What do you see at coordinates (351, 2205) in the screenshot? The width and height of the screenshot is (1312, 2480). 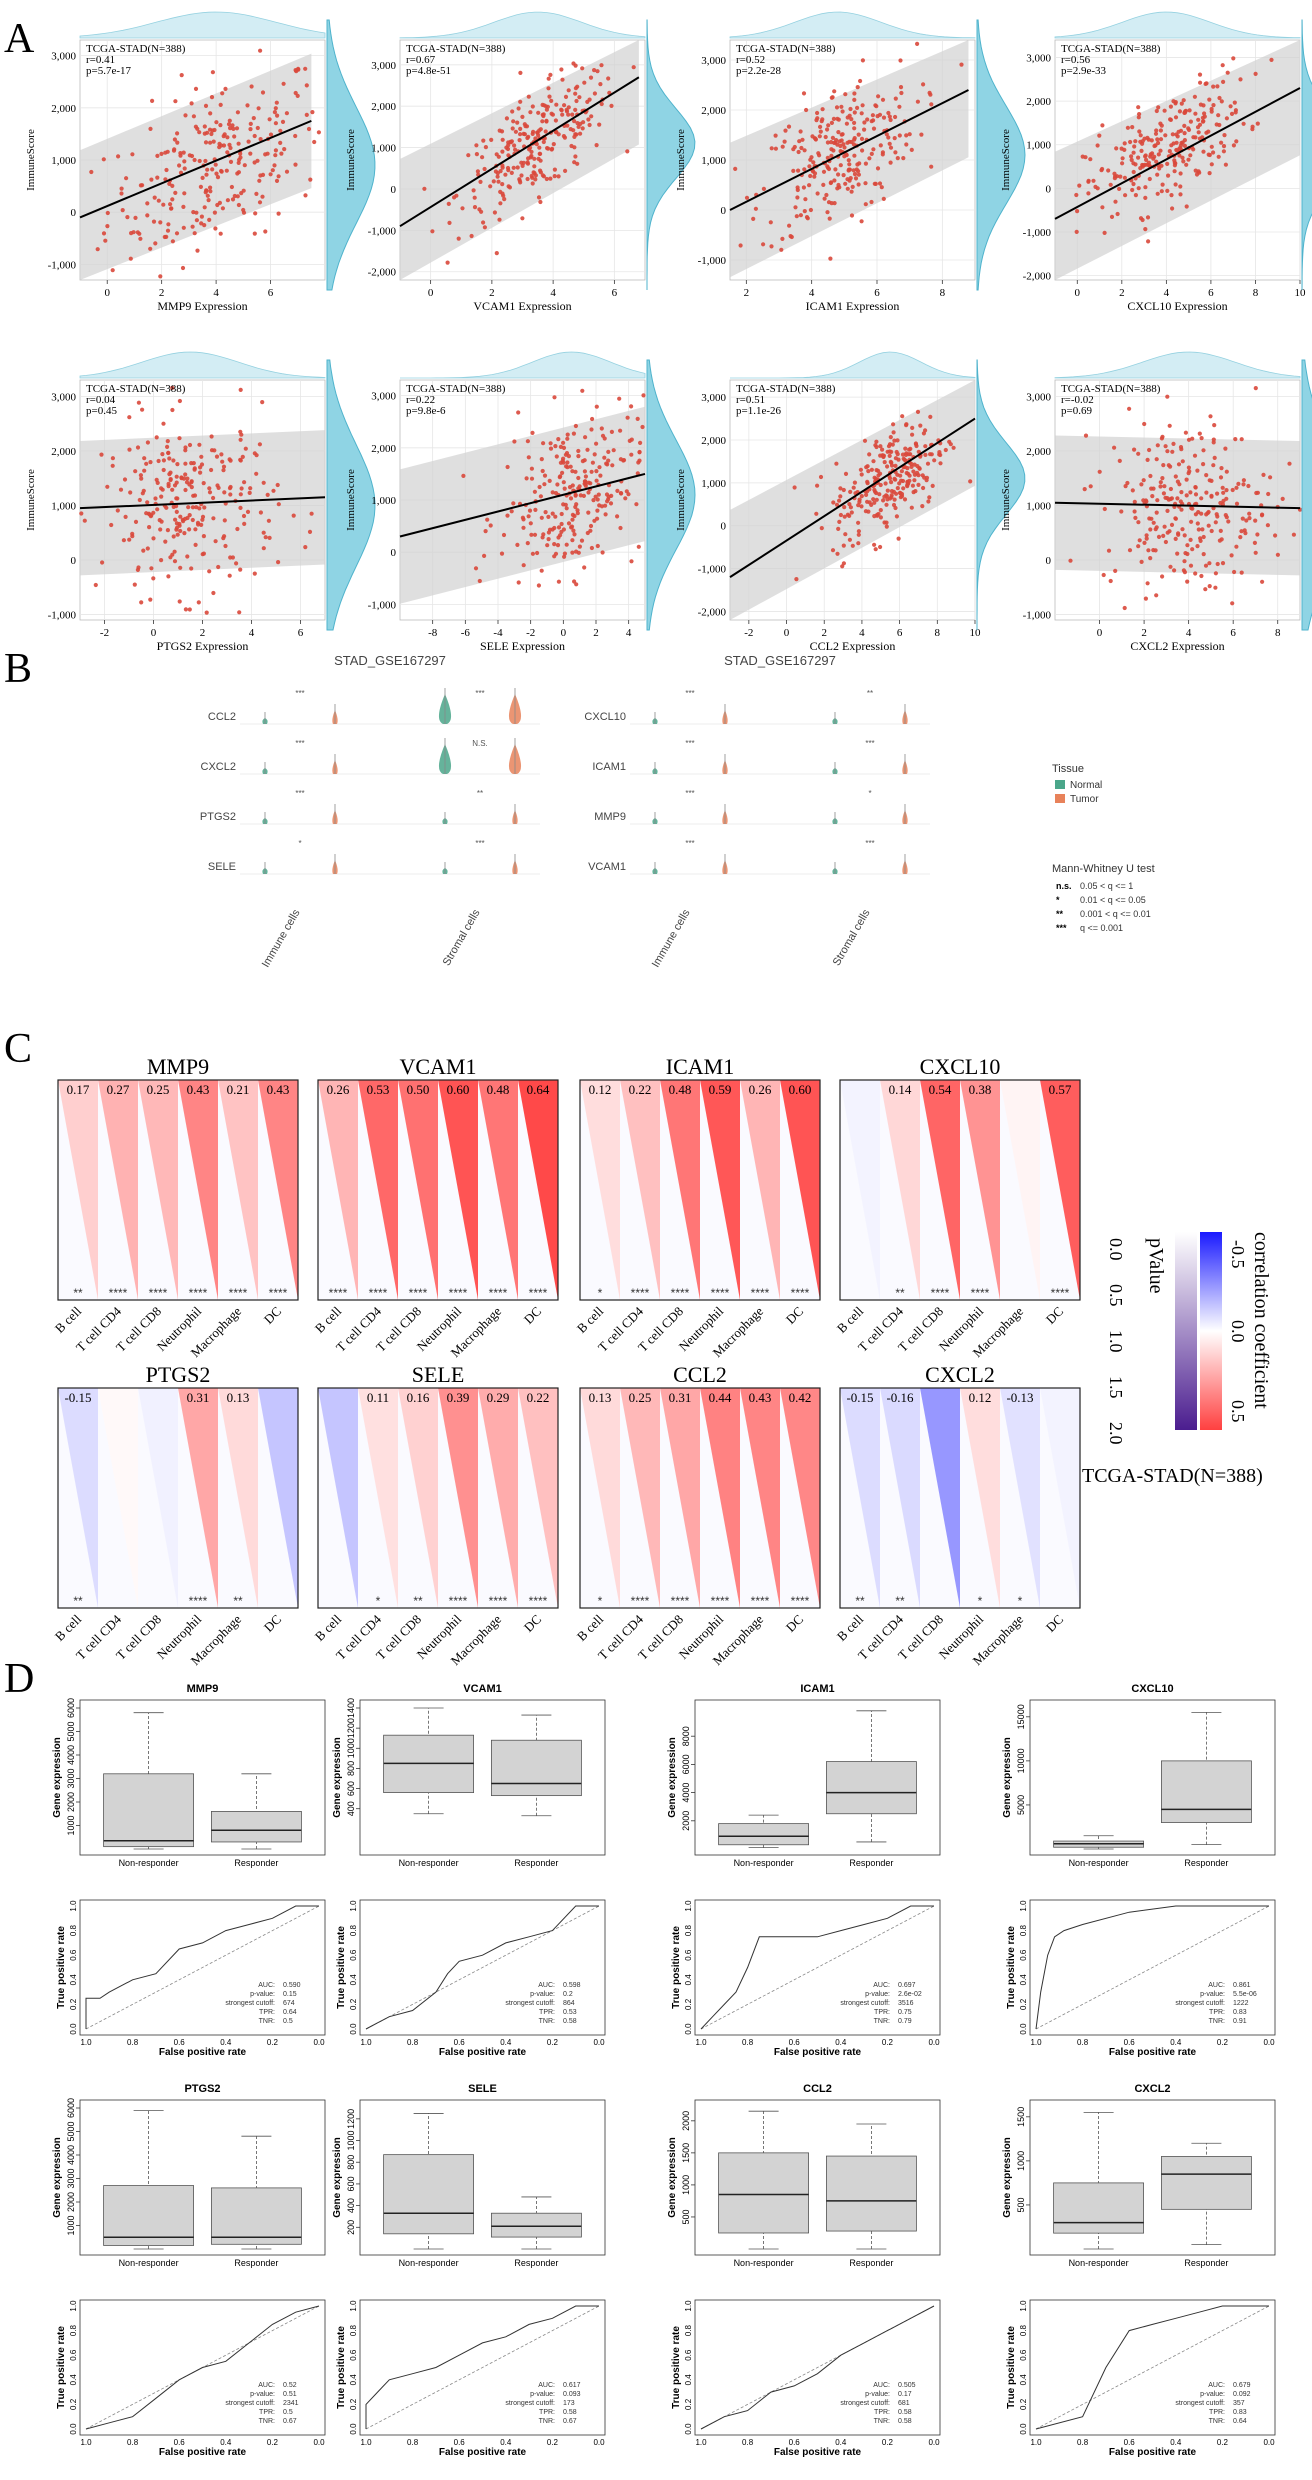 I see `boxplot-y-tick-label: 400` at bounding box center [351, 2205].